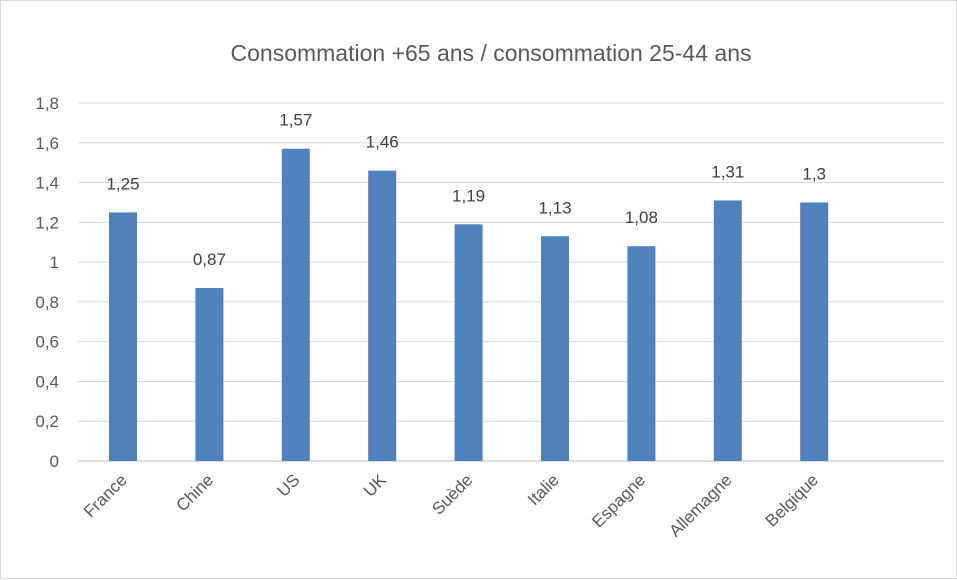 This screenshot has height=580, width=957. What do you see at coordinates (194, 492) in the screenshot?
I see `category-label: Chine` at bounding box center [194, 492].